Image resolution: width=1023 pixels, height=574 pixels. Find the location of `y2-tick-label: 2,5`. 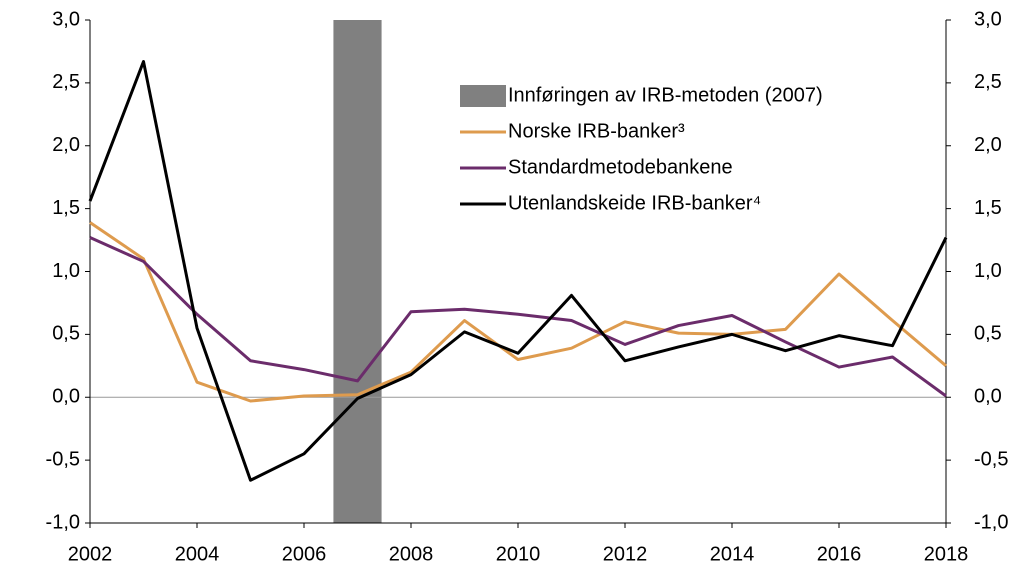

y2-tick-label: 2,5 is located at coordinates (988, 82).